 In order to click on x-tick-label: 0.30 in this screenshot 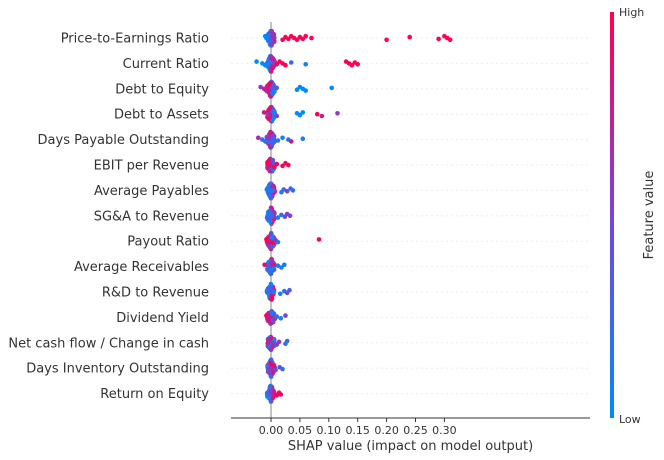, I will do `click(444, 430)`.